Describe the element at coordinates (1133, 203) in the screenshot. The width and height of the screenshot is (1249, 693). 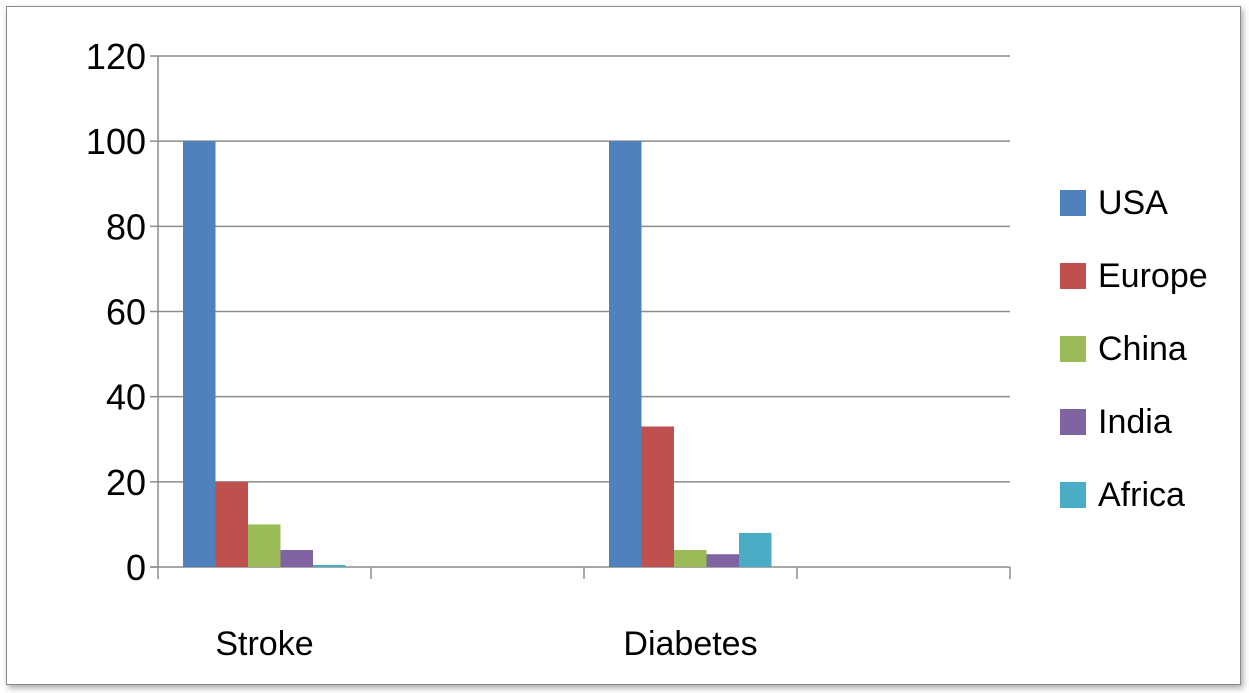
I see `legend-label-usa: USA` at that location.